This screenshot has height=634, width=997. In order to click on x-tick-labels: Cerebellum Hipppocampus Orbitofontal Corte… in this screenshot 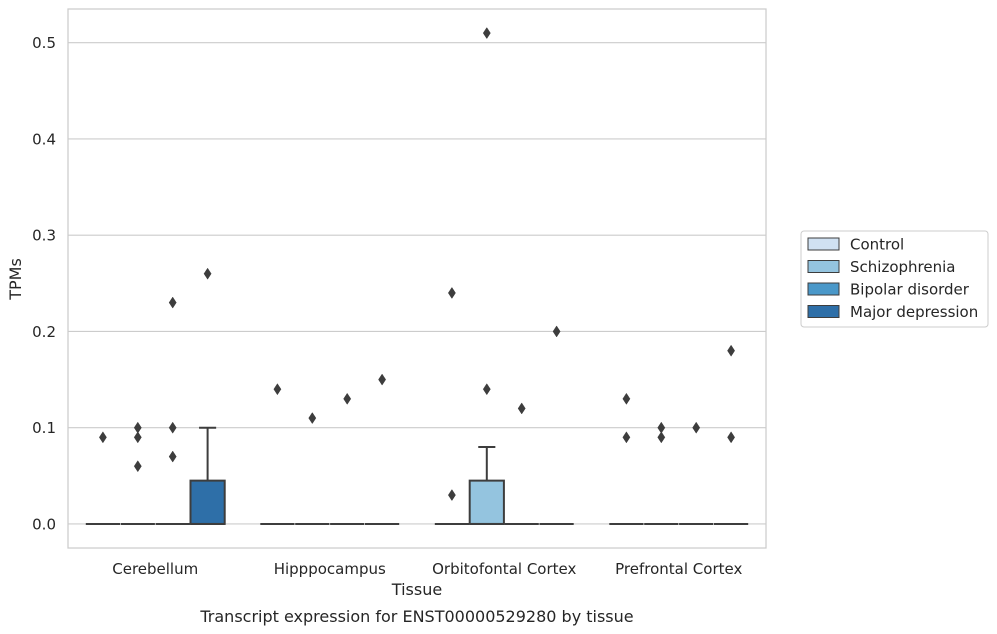, I will do `click(427, 569)`.